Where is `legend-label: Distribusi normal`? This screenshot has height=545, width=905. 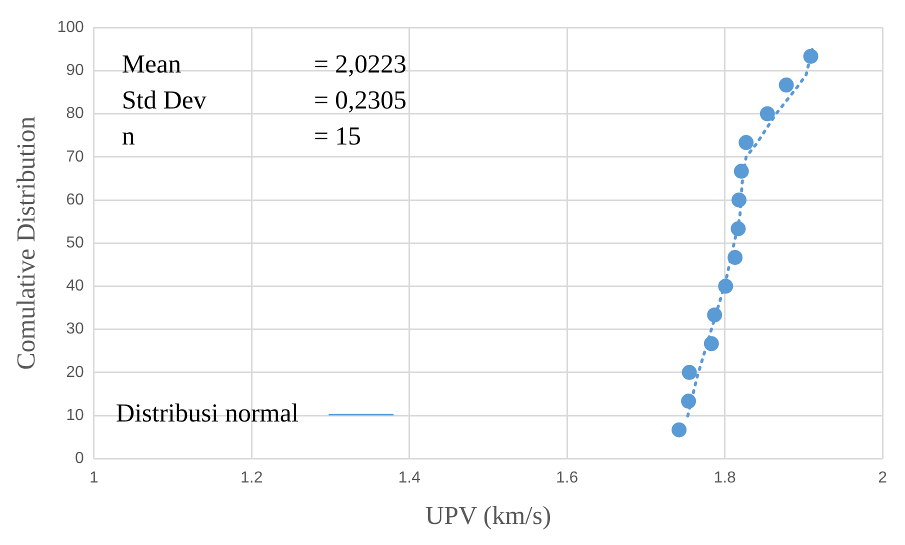
legend-label: Distribusi normal is located at coordinates (207, 413).